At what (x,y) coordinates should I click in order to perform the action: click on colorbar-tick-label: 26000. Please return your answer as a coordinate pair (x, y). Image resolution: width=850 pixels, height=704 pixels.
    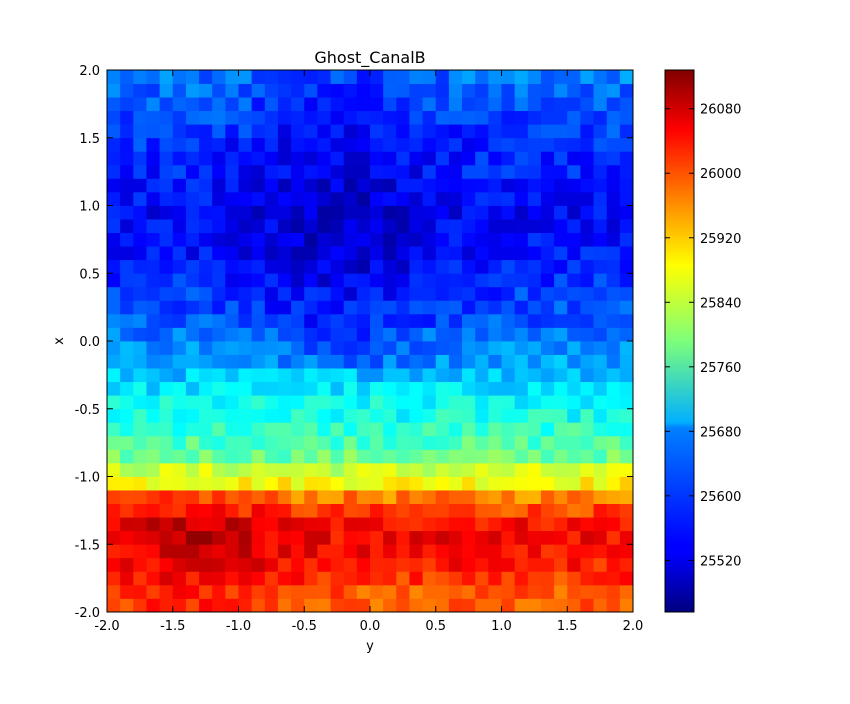
    Looking at the image, I should click on (720, 174).